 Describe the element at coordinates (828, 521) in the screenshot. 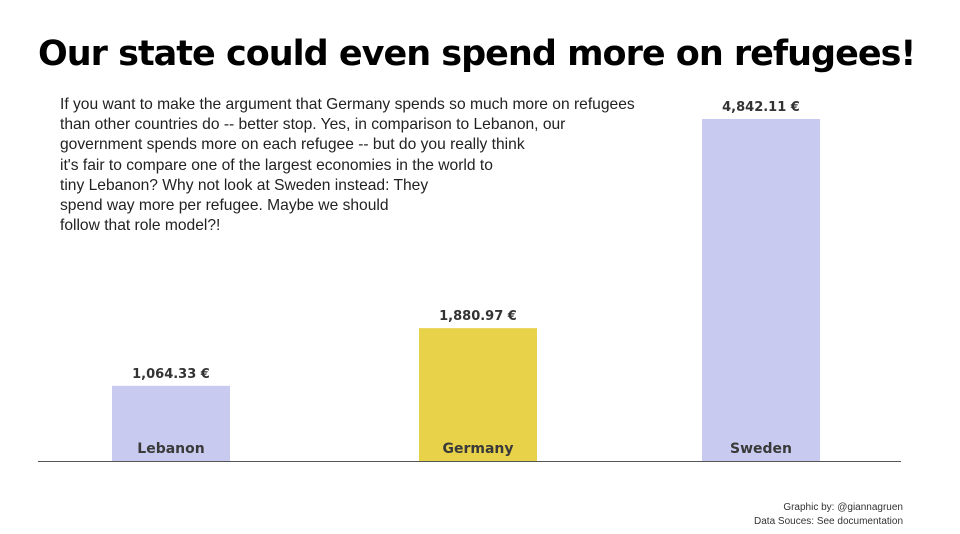

I see `credit-data-sources: Data Souces: See documentation` at that location.